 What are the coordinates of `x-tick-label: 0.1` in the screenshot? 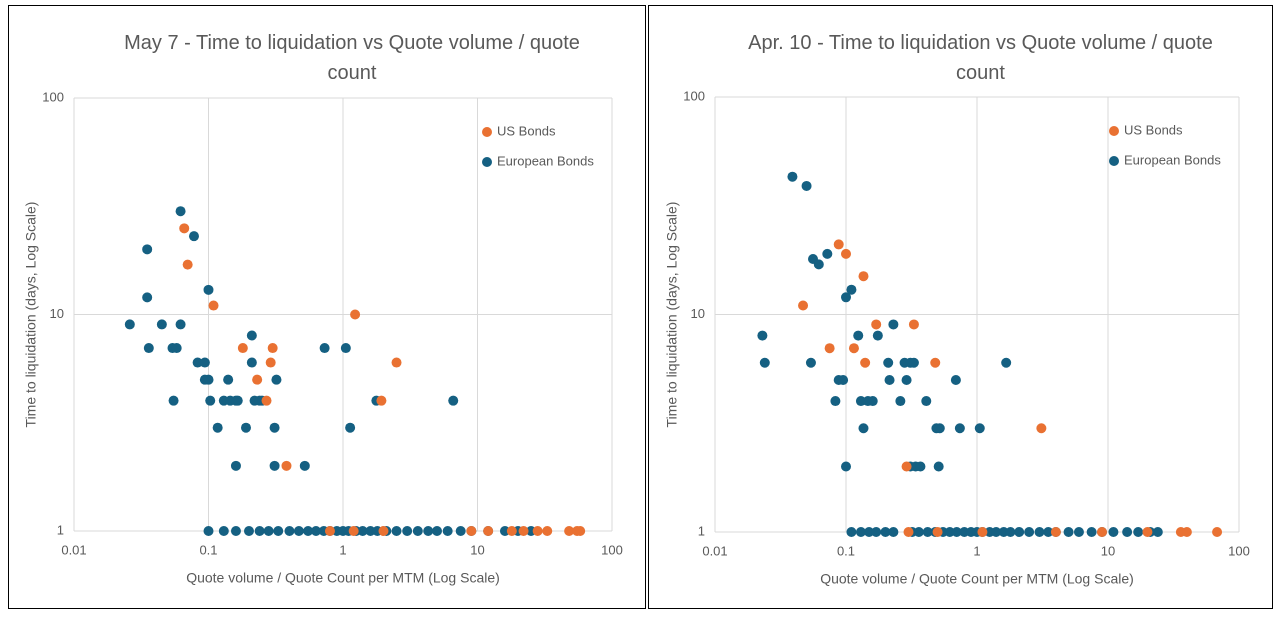 It's located at (208, 549).